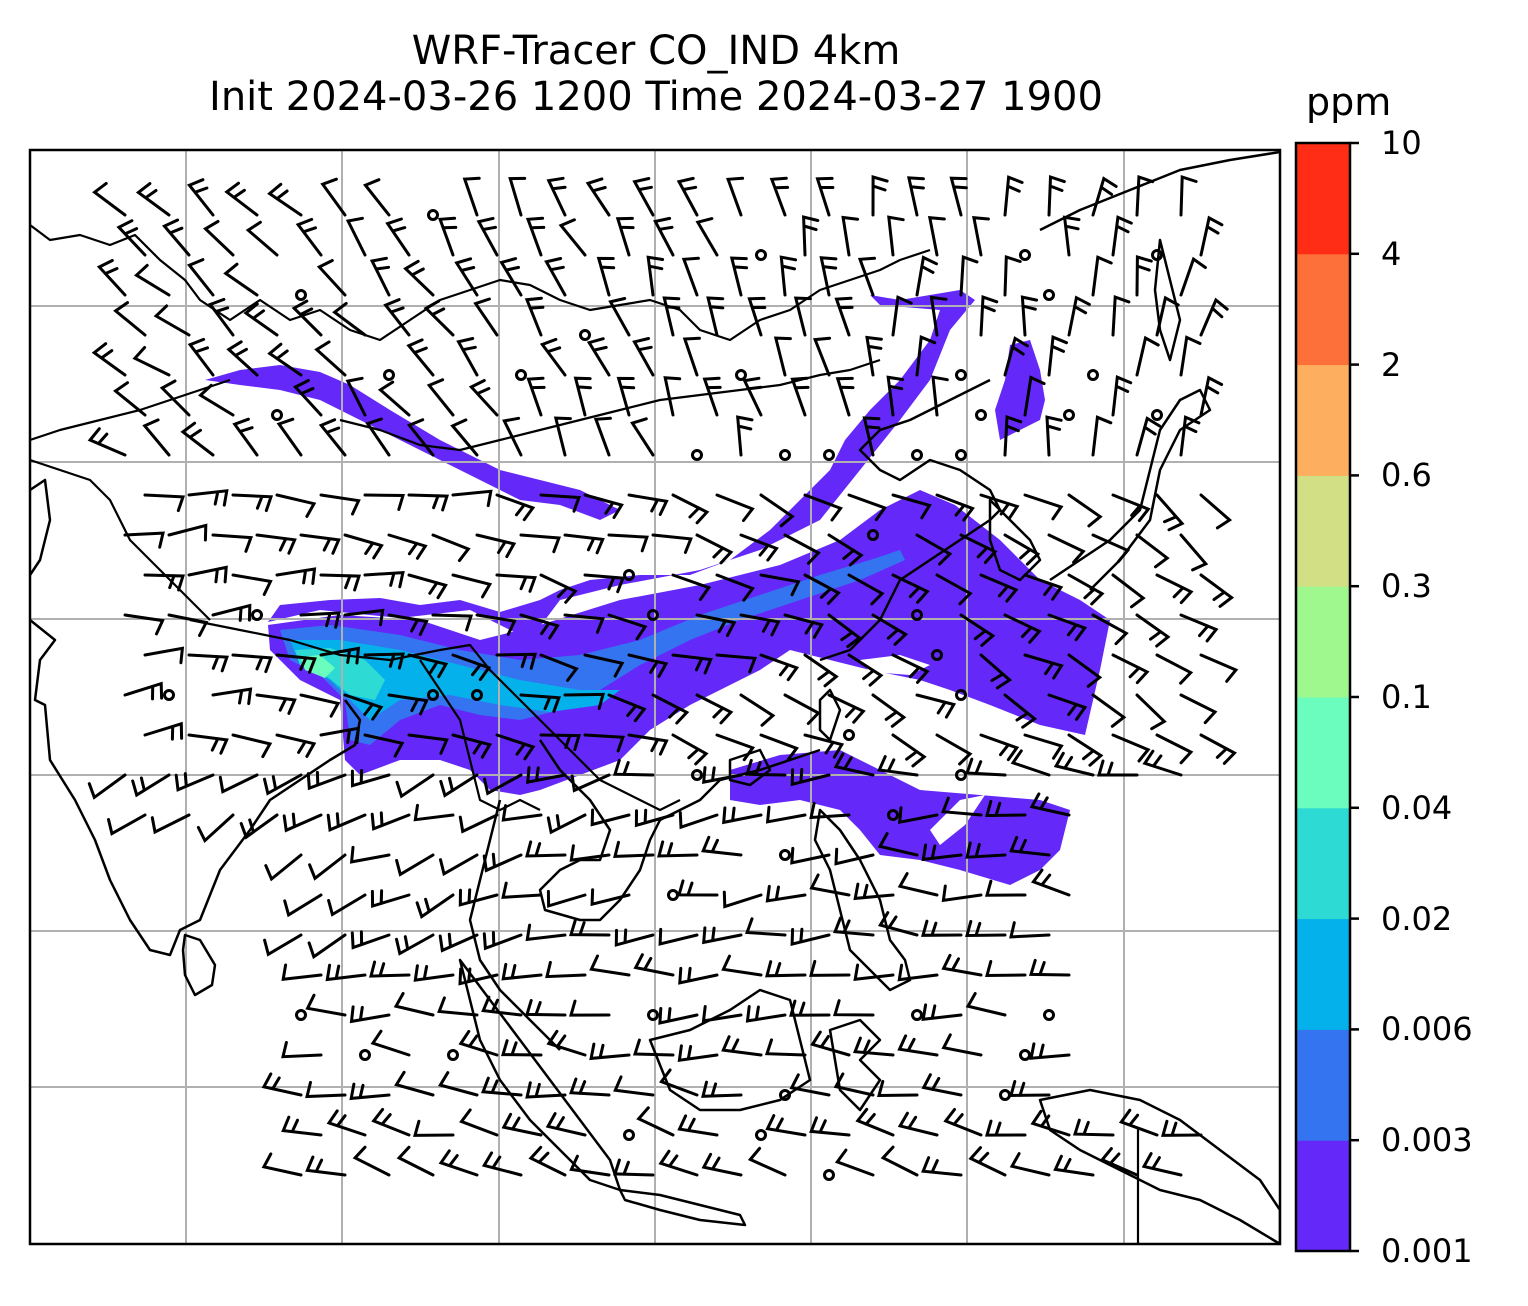 The height and width of the screenshot is (1306, 1528). Describe the element at coordinates (1406, 697) in the screenshot. I see `colorbar-tick-label: 0.1` at that location.